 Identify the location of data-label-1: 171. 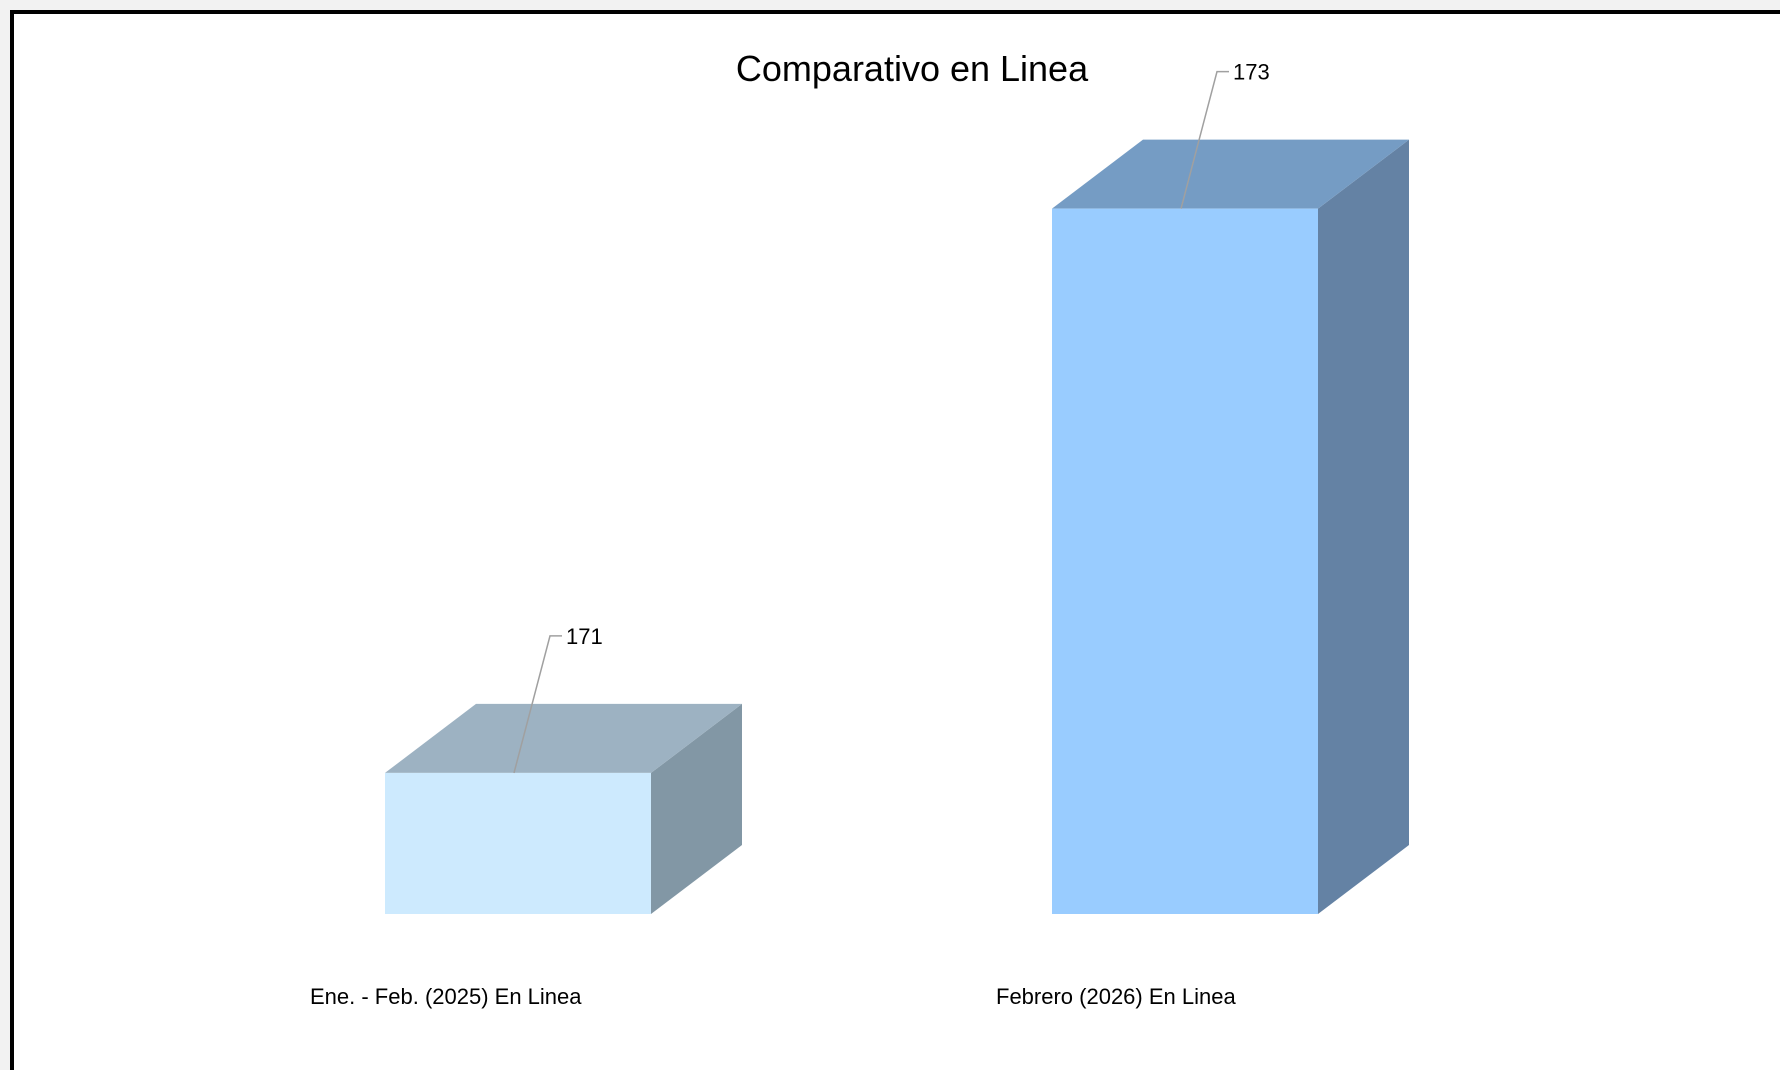
(584, 636).